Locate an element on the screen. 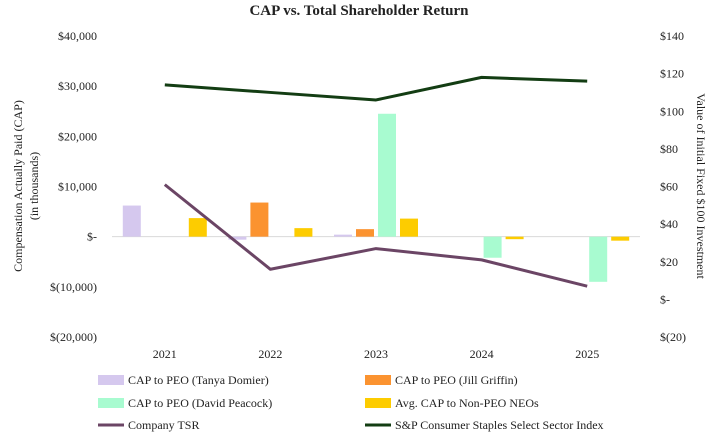  y-right-tick-label: $80 is located at coordinates (669, 149).